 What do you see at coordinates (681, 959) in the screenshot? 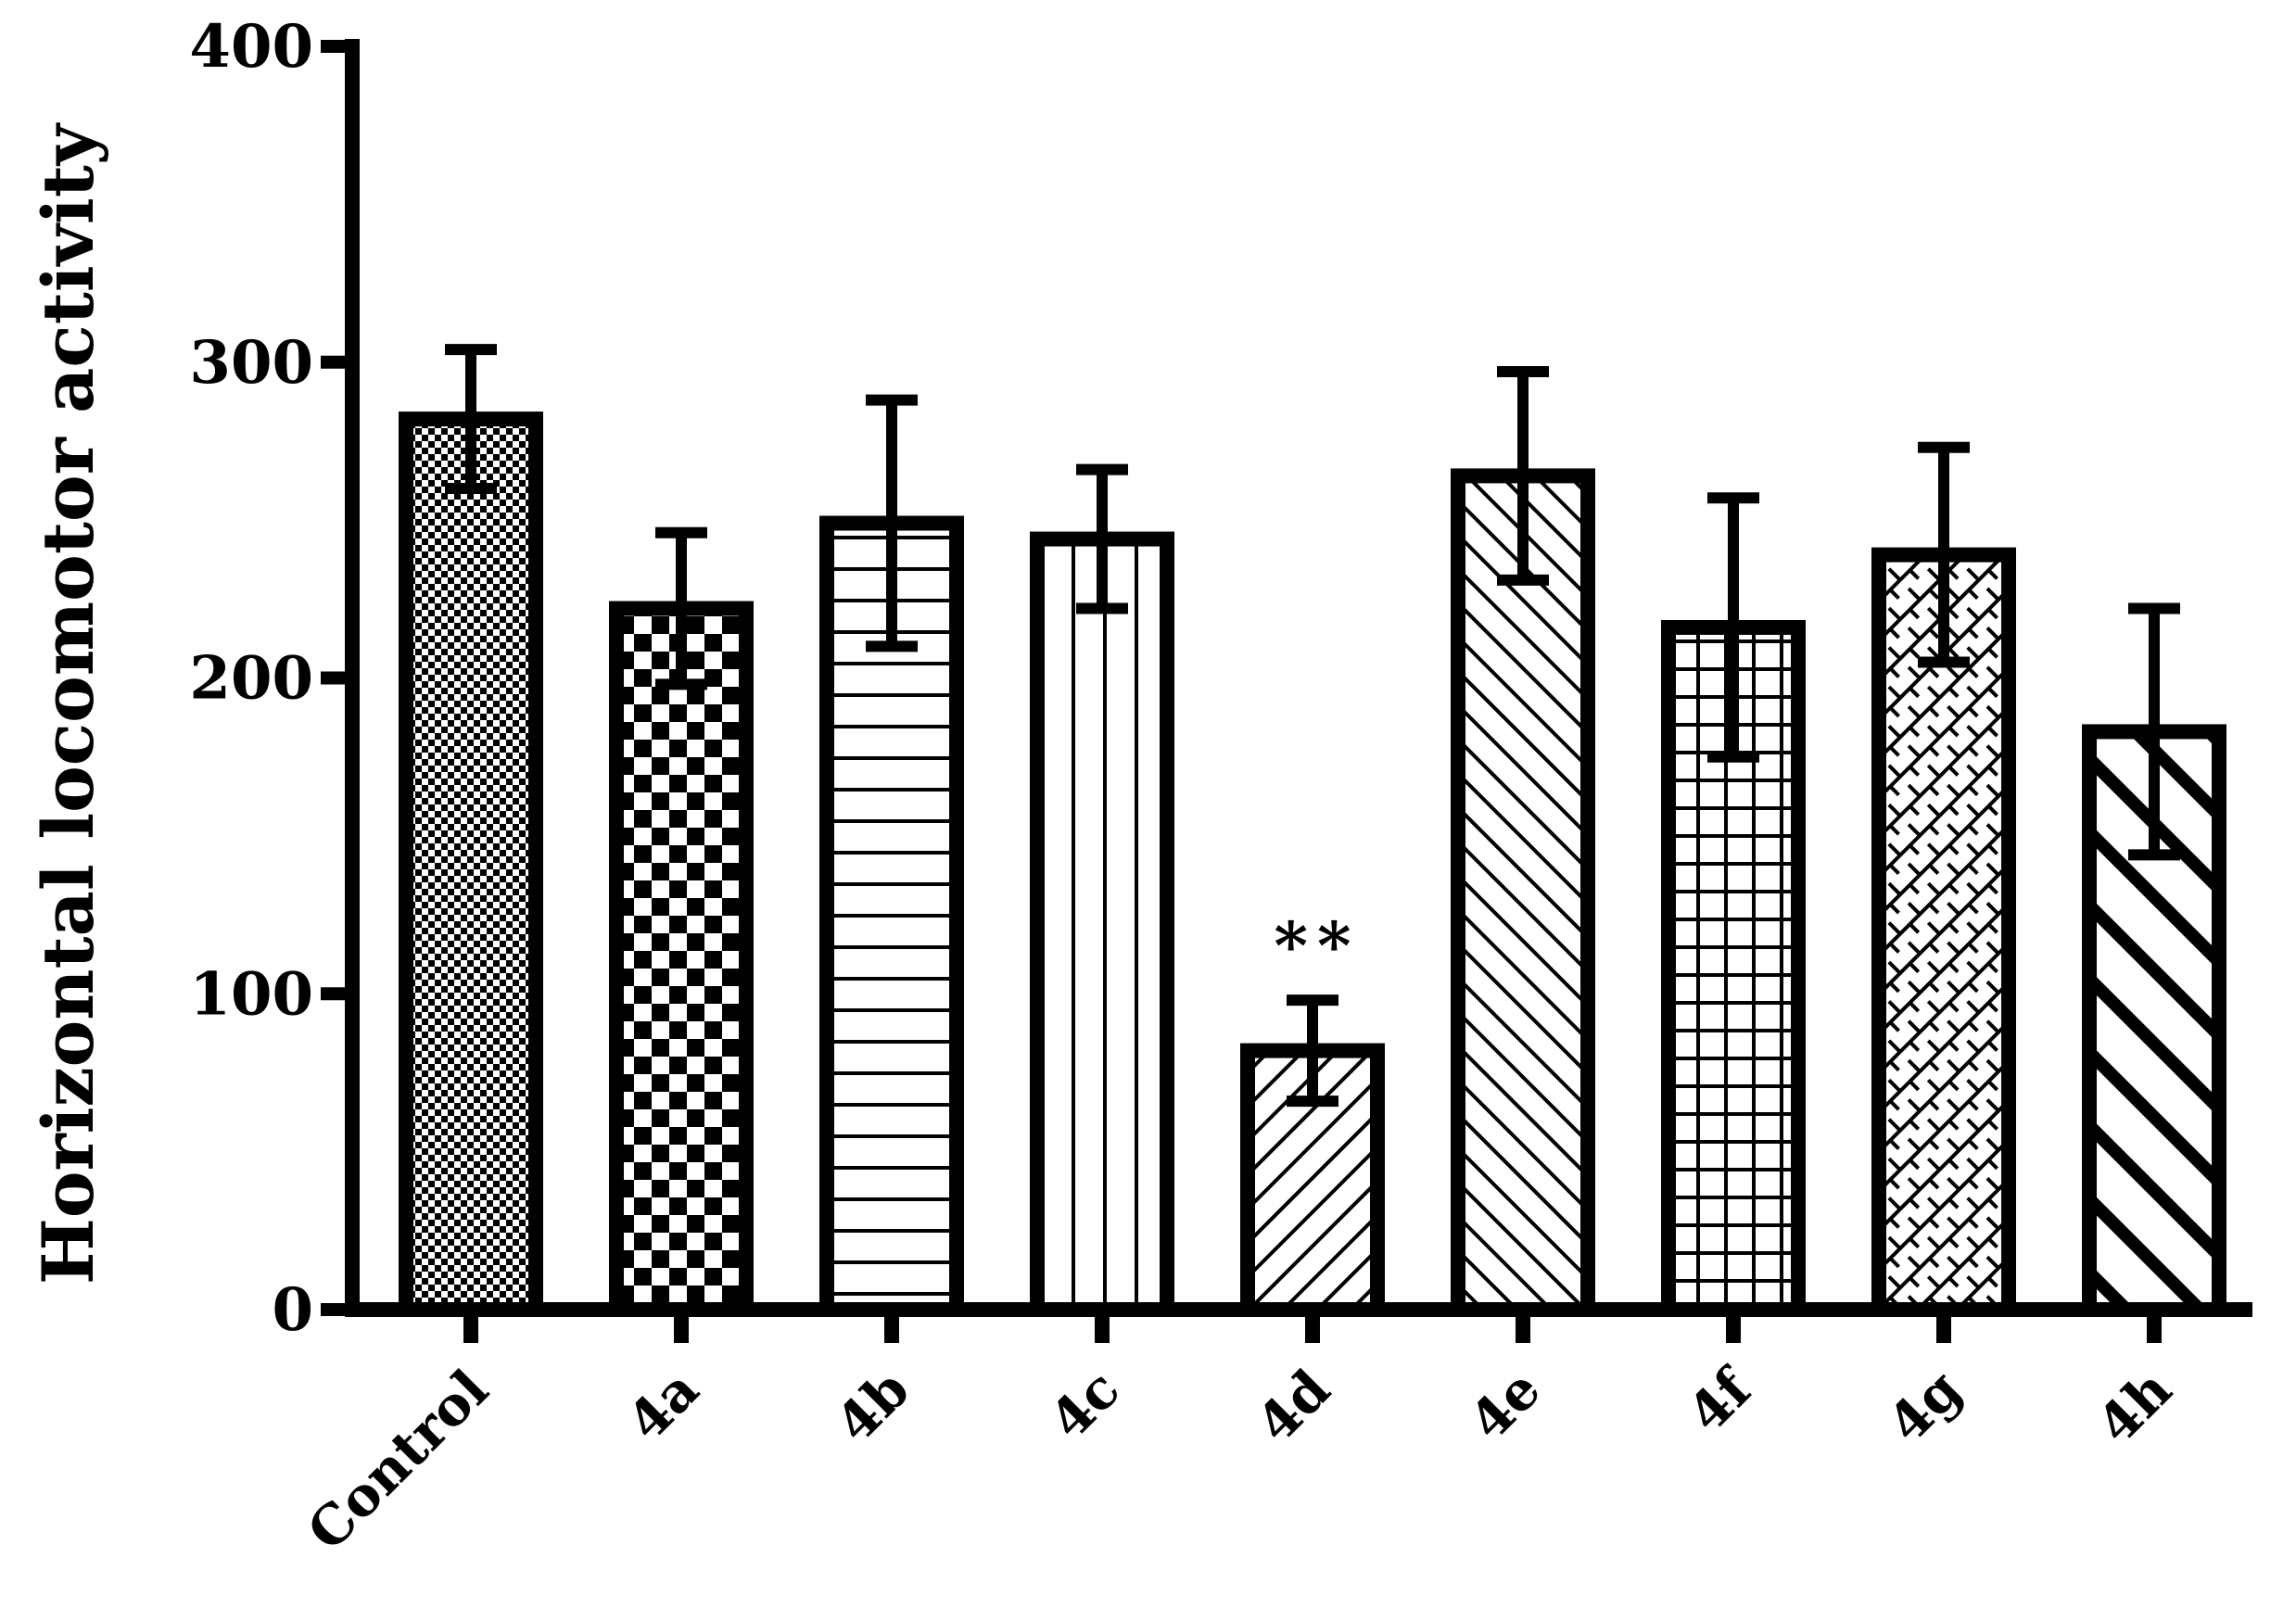
I see `bar-4a` at bounding box center [681, 959].